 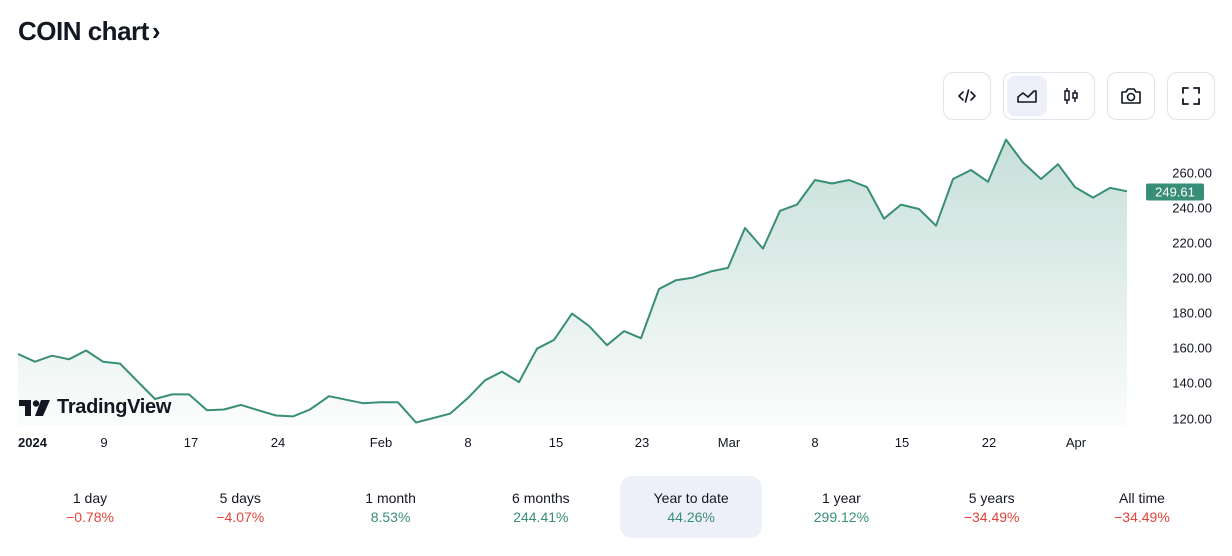 I want to click on embed-code-button, so click(x=967, y=96).